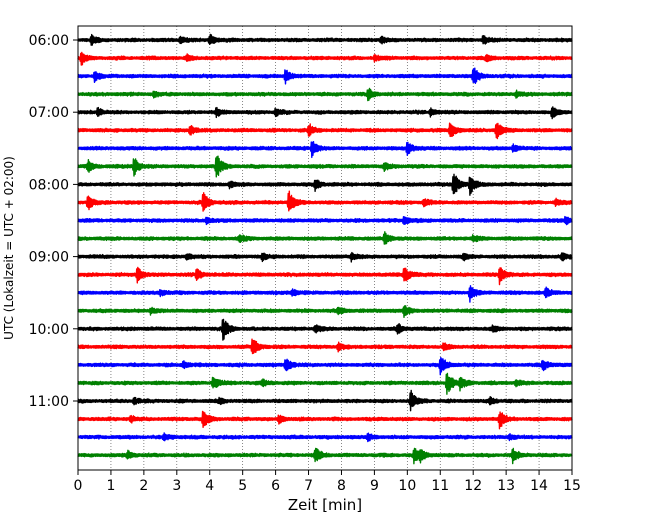 The width and height of the screenshot is (650, 520). What do you see at coordinates (110, 486) in the screenshot?
I see `x-tick-label: 1` at bounding box center [110, 486].